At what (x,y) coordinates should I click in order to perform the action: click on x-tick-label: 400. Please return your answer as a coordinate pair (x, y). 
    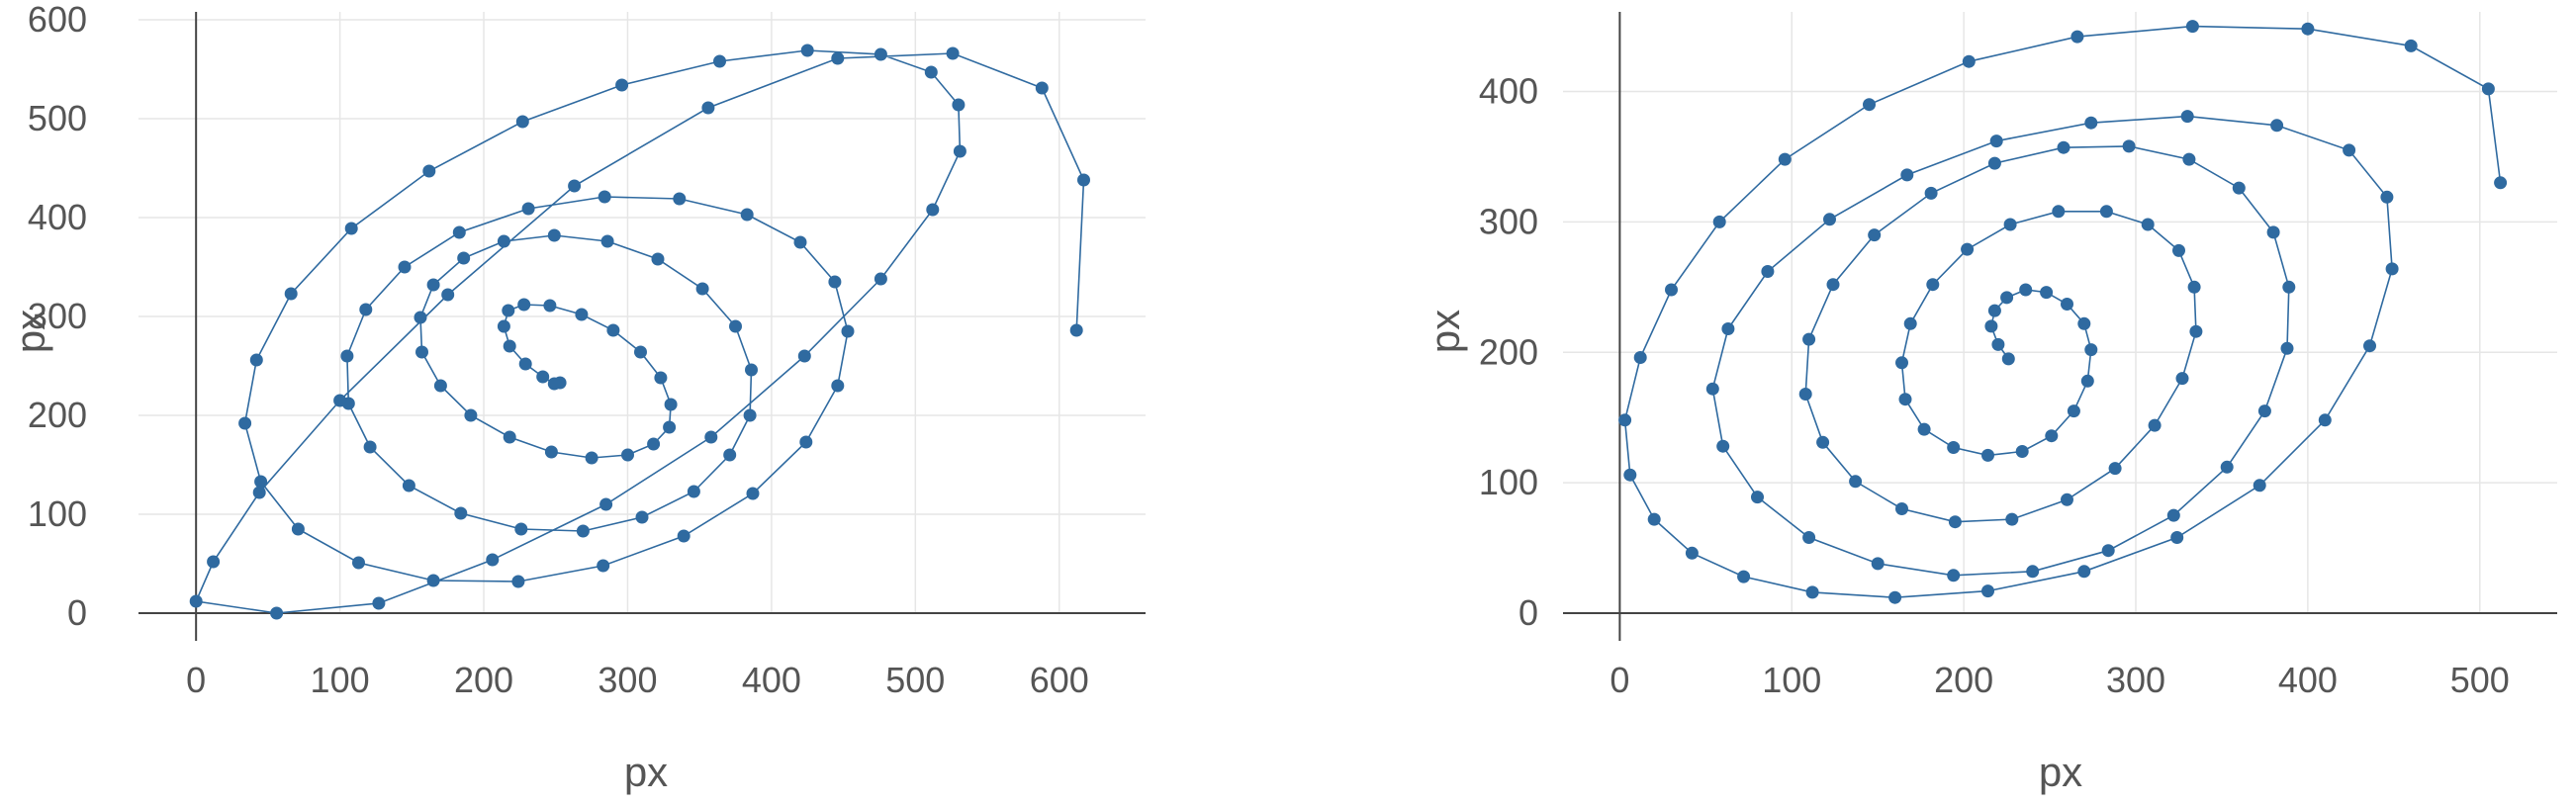
    Looking at the image, I should click on (2308, 680).